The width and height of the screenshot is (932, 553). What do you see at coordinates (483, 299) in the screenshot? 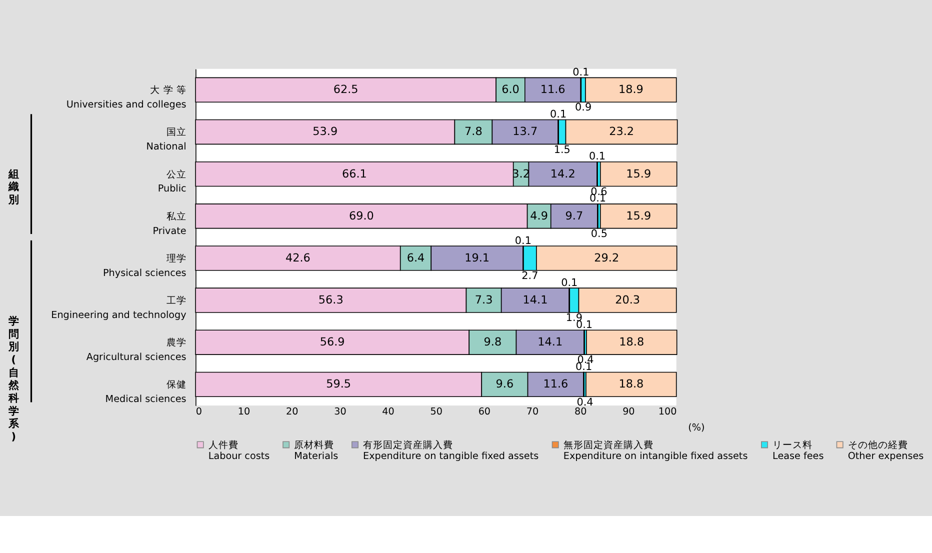
I see `data-label: 7.3` at bounding box center [483, 299].